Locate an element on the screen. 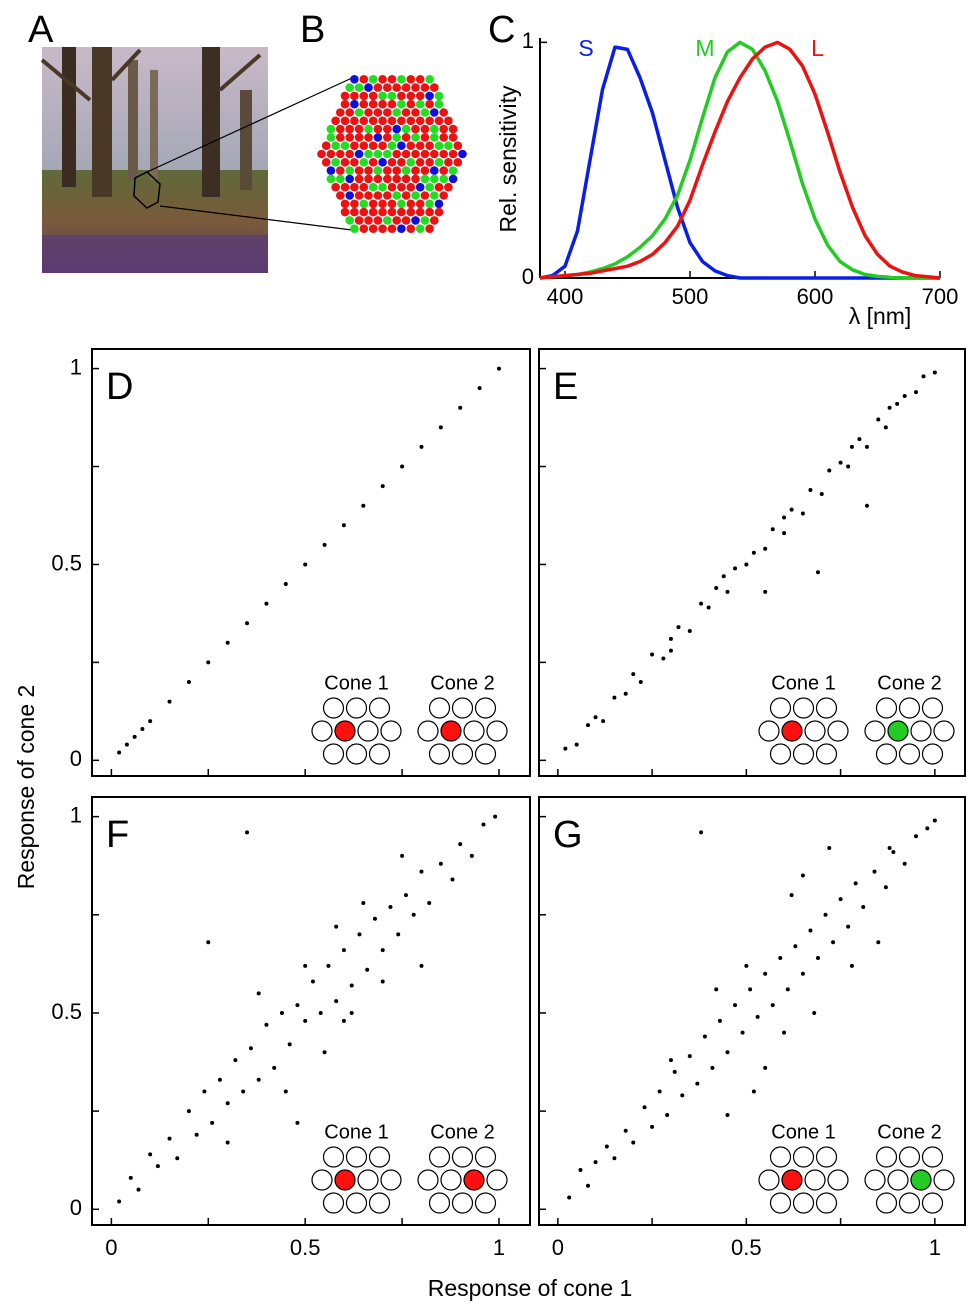 This screenshot has width=967, height=1306. x-tick-label: 700 is located at coordinates (940, 296).